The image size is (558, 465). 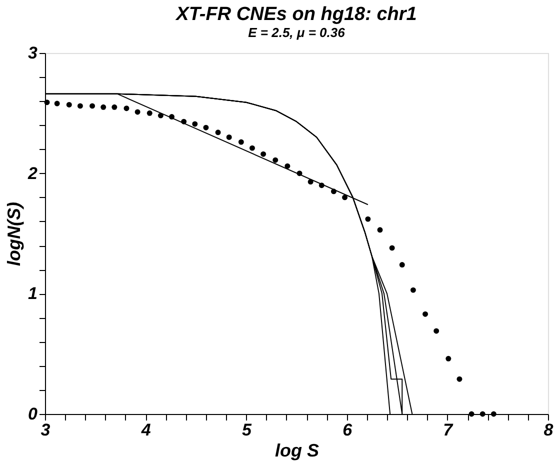 I want to click on x-tick-label: 6, so click(x=347, y=430).